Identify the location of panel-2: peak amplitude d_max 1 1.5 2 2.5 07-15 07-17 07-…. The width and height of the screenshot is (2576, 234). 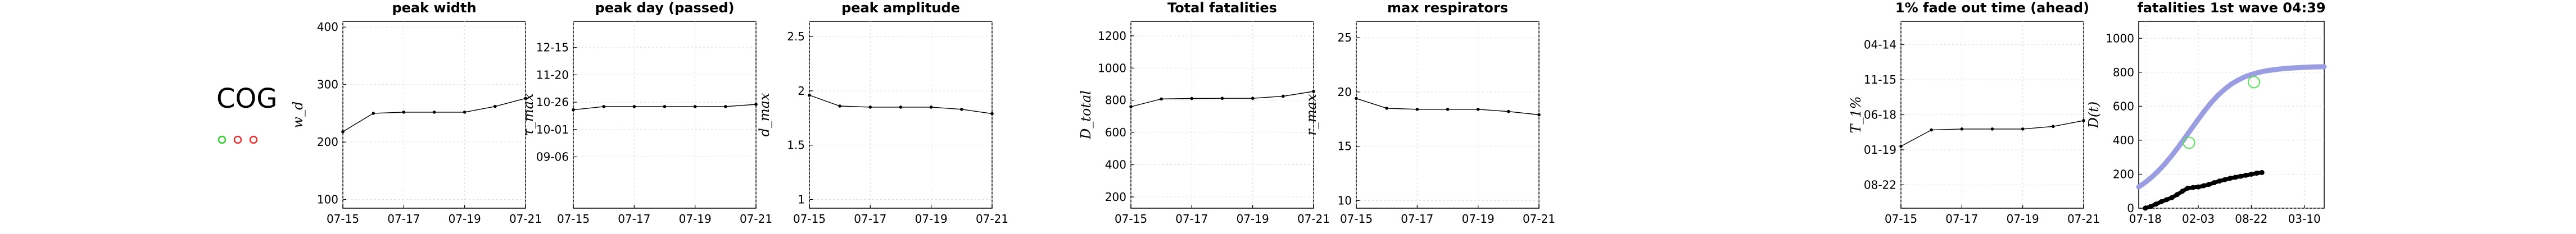
(883, 113).